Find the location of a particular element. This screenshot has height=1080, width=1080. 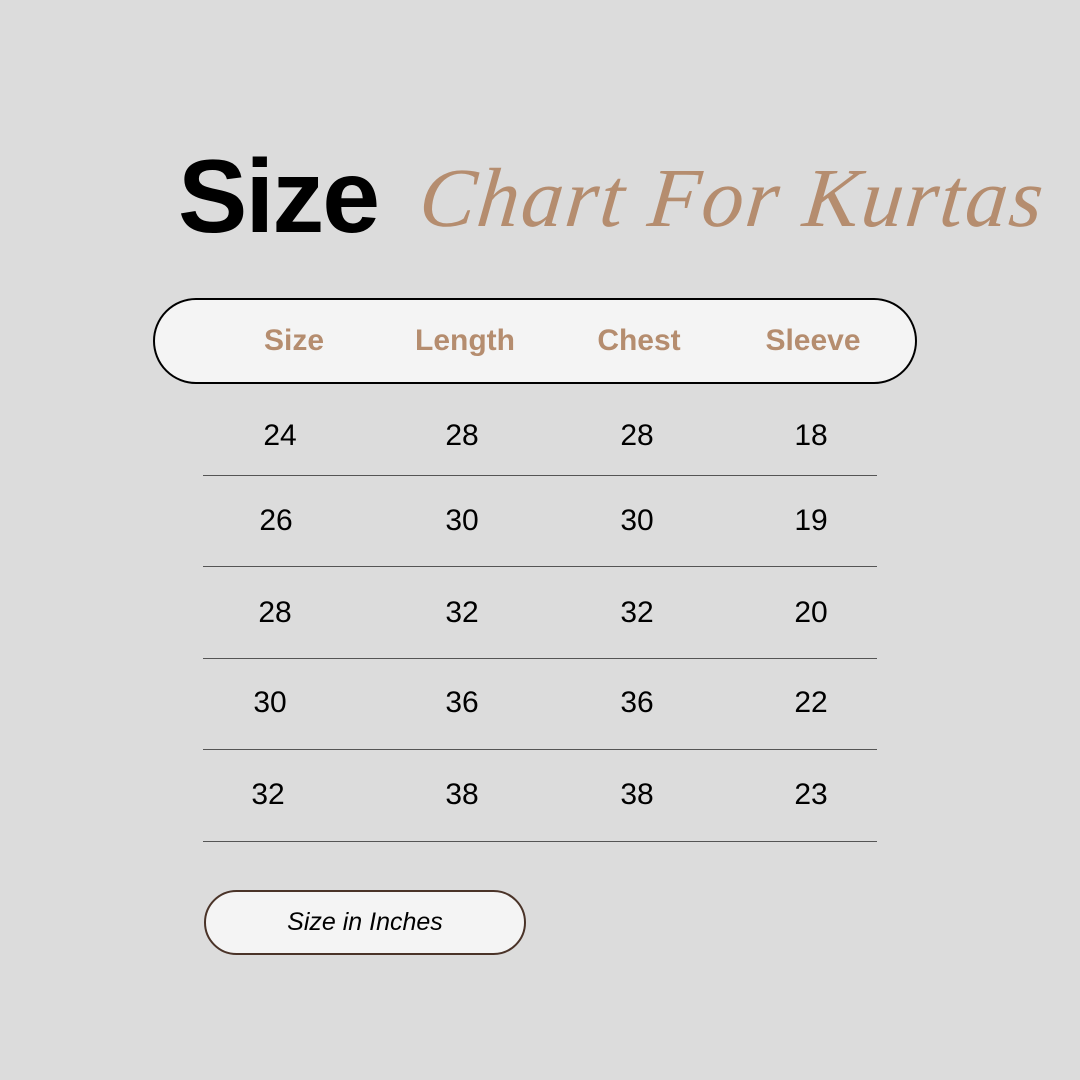

title-size: Size is located at coordinates (279, 197).